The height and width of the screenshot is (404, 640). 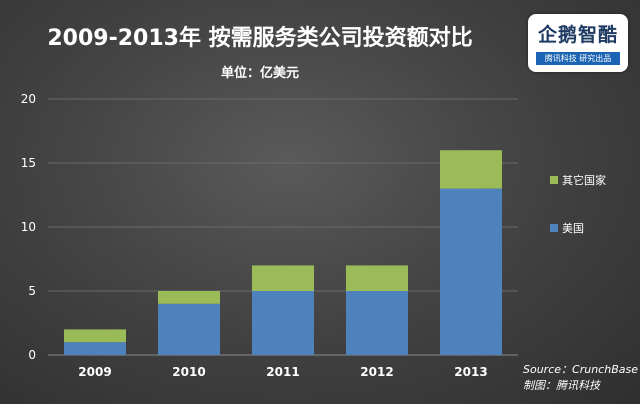 What do you see at coordinates (28, 163) in the screenshot?
I see `y-tick-label: 15` at bounding box center [28, 163].